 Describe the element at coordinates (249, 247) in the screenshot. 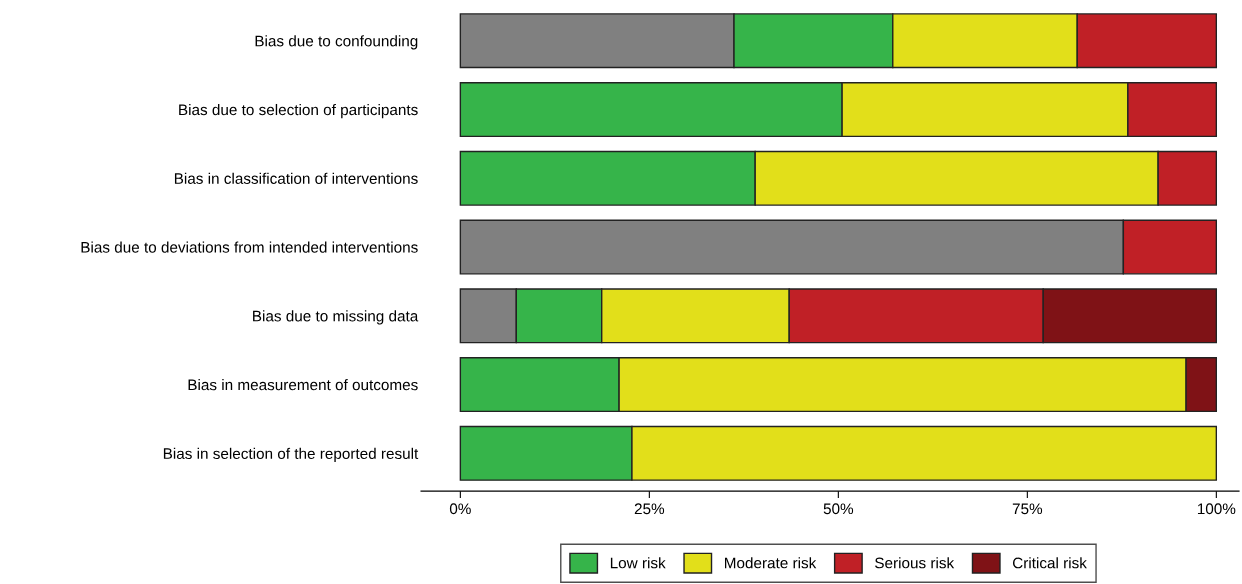

I see `y-tick-label: Bias due to deviations from intended interventions` at that location.